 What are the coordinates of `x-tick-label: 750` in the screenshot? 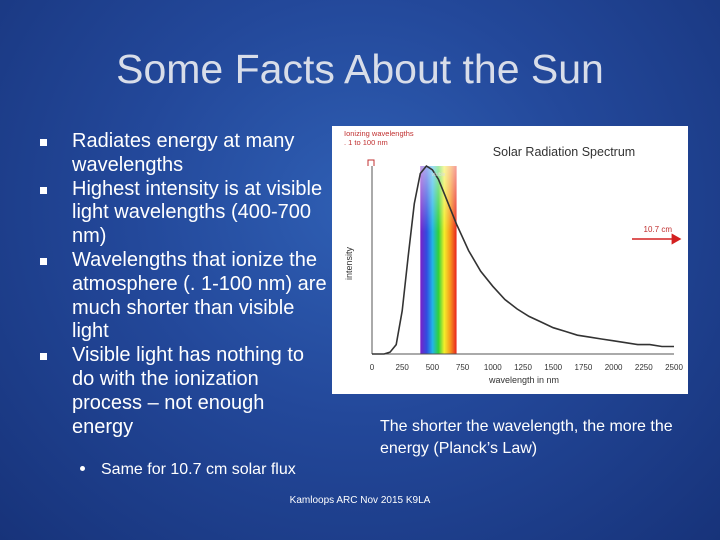 It's located at (463, 367).